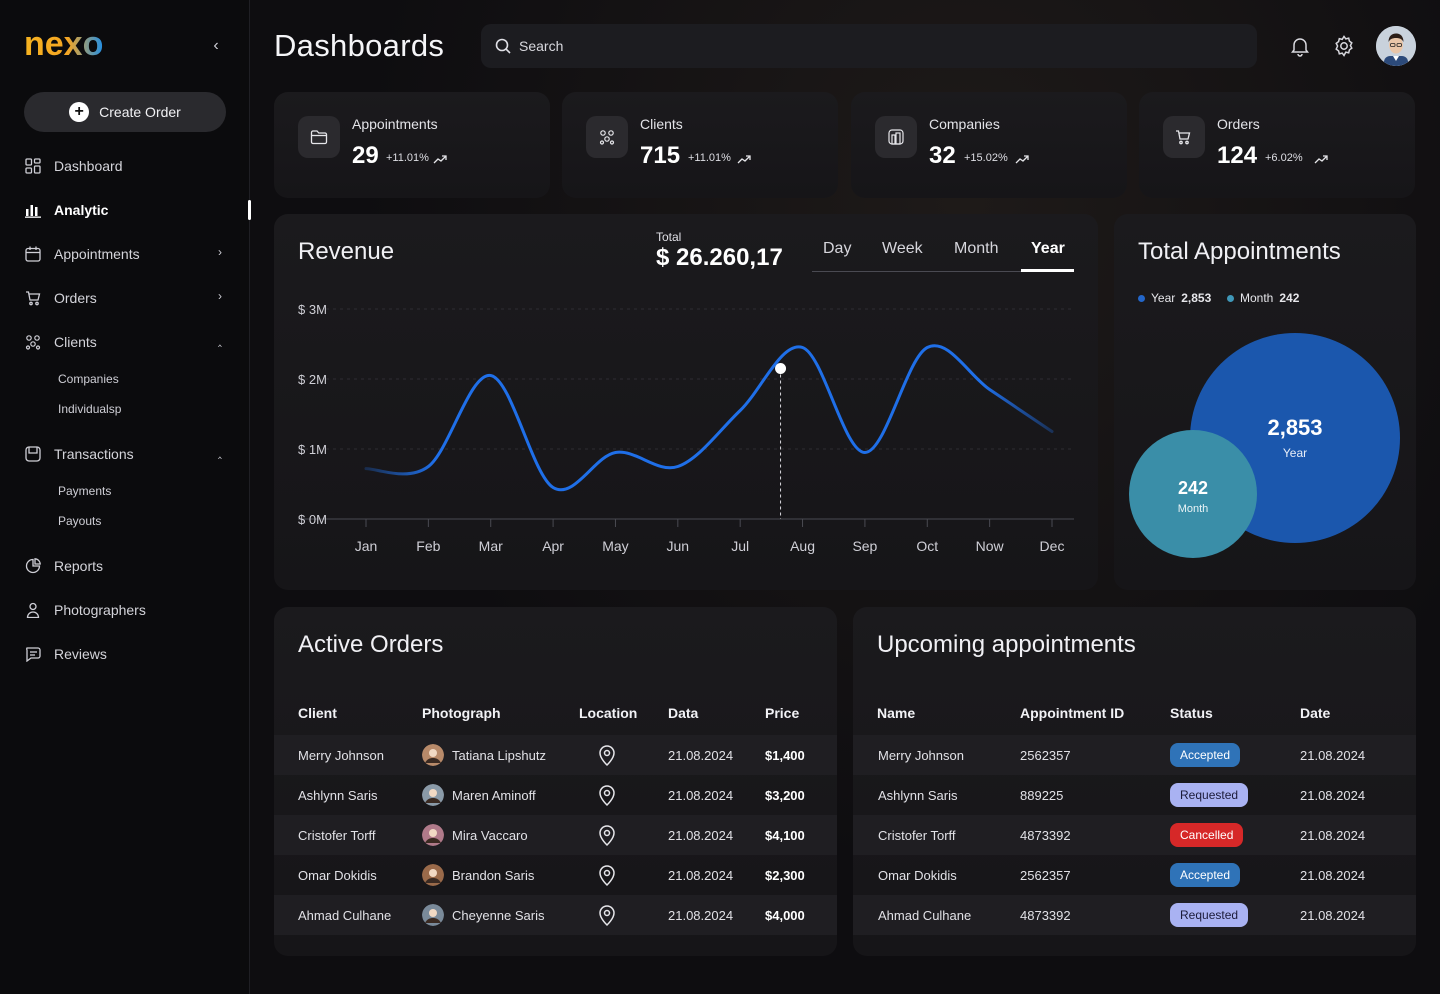 Image resolution: width=1440 pixels, height=994 pixels. I want to click on order-price: $2,300, so click(785, 875).